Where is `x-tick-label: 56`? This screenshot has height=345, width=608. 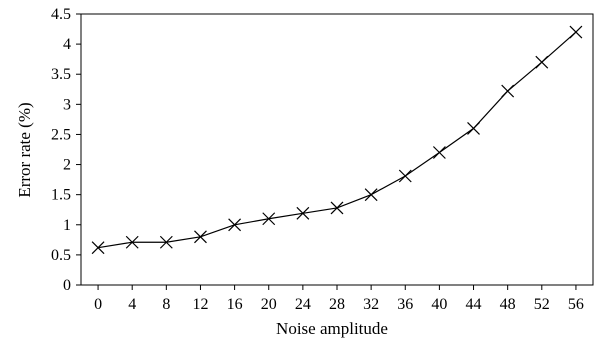 x-tick-label: 56 is located at coordinates (576, 304).